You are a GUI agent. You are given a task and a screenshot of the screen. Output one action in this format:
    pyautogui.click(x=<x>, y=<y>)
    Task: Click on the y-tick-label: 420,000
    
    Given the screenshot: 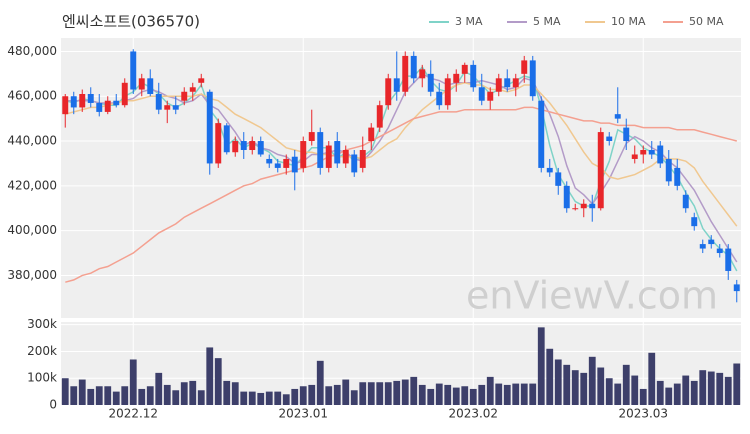 What is the action you would take?
    pyautogui.click(x=32, y=185)
    